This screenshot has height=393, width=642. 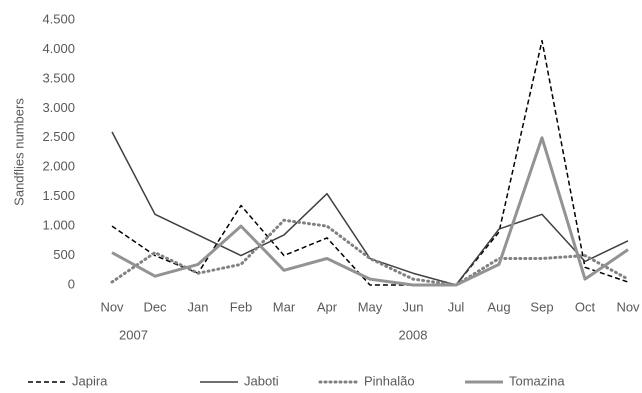 I want to click on y-tick-label: 4.000, so click(x=58, y=48).